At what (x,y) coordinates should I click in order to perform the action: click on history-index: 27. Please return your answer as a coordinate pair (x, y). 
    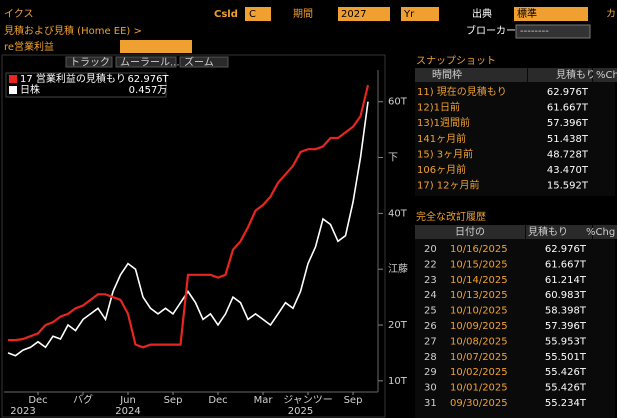
    Looking at the image, I should click on (430, 341).